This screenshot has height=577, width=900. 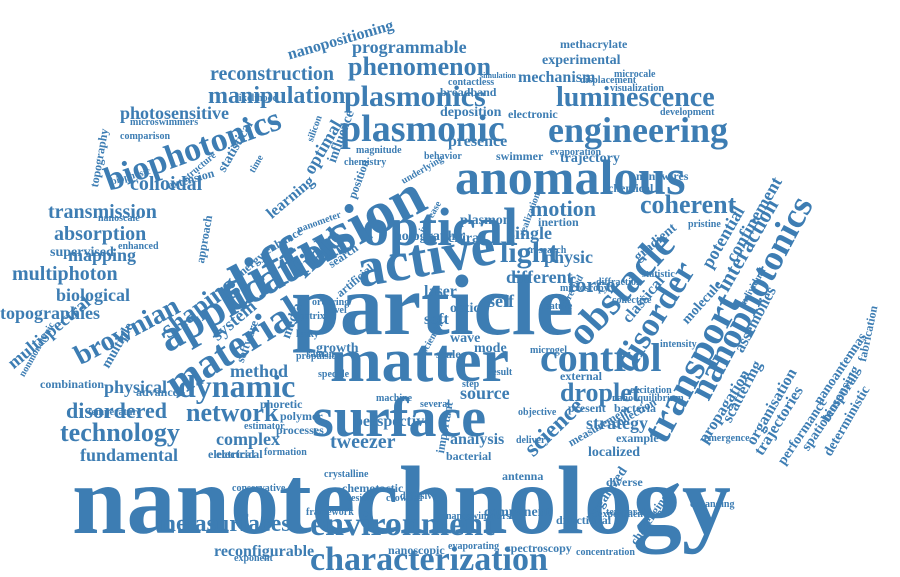 I want to click on cloud-word: contactless, so click(x=471, y=82).